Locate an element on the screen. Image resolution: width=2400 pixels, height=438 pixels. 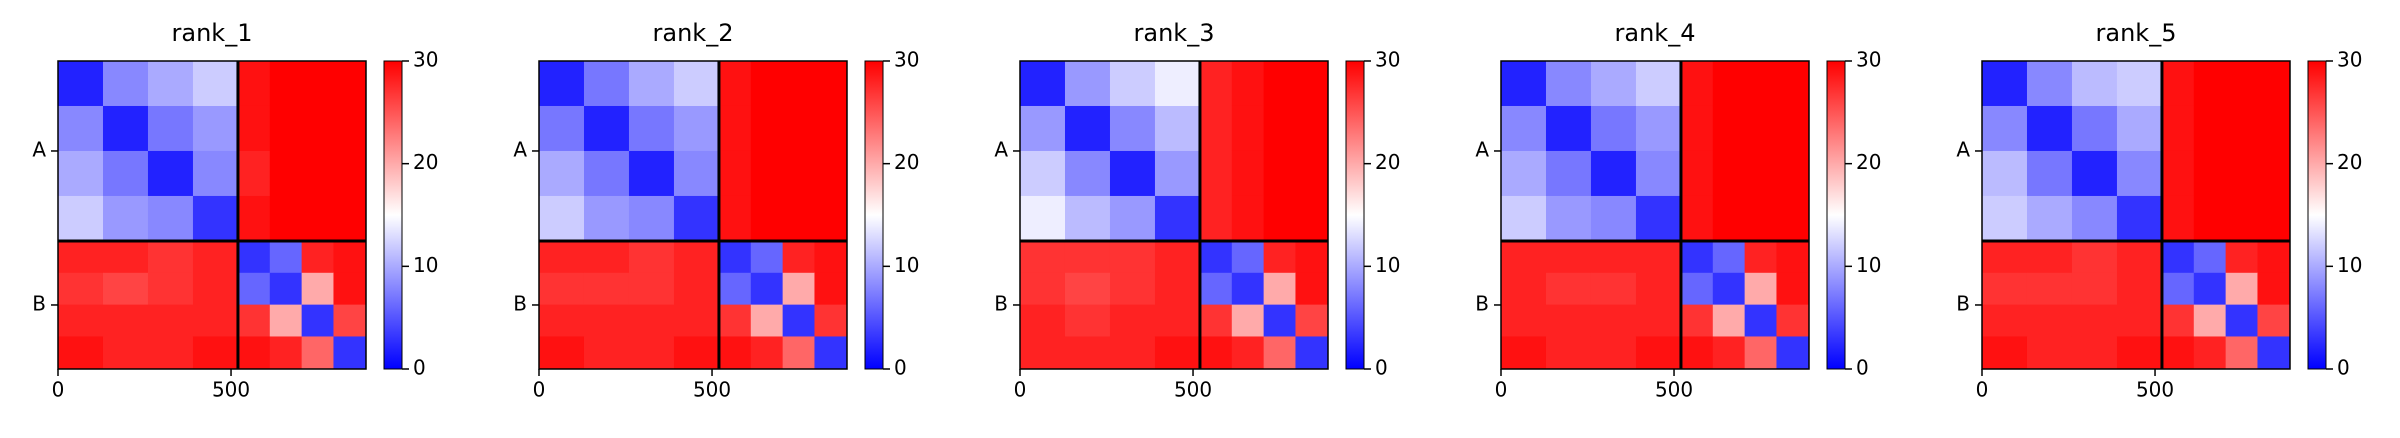
panel-title: rank_2 is located at coordinates (693, 33).